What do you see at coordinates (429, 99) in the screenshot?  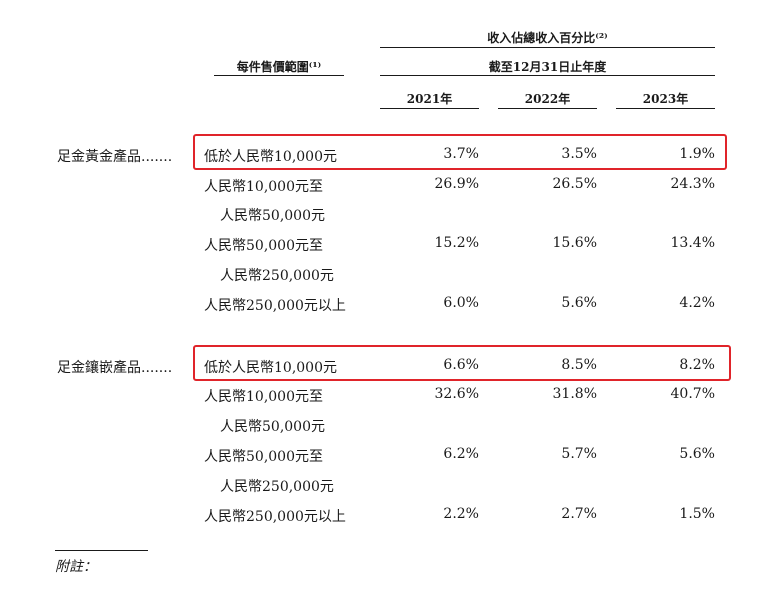 I see `year-header-2021: 2021年` at bounding box center [429, 99].